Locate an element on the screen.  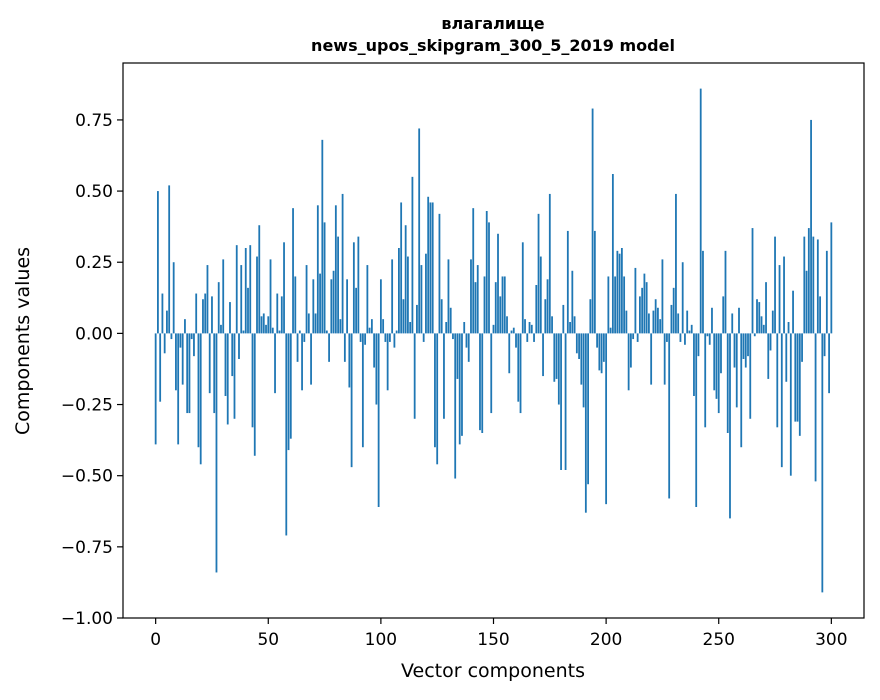
x-tick-label: 0 is located at coordinates (155, 640).